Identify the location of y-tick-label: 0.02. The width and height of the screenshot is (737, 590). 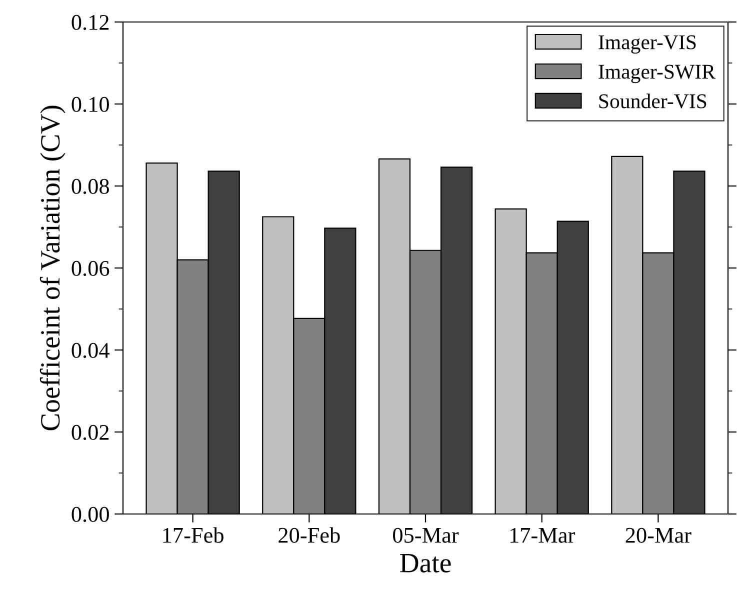
(90, 432).